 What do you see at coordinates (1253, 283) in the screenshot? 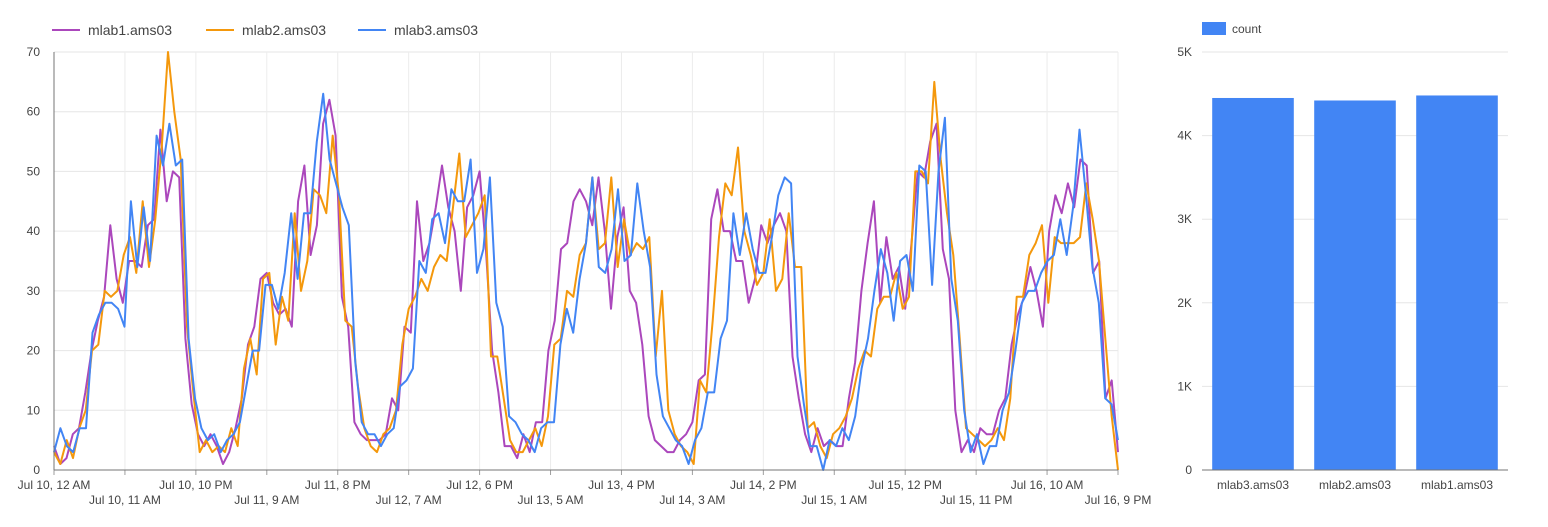
I see `bar-mlab3.ams03` at bounding box center [1253, 283].